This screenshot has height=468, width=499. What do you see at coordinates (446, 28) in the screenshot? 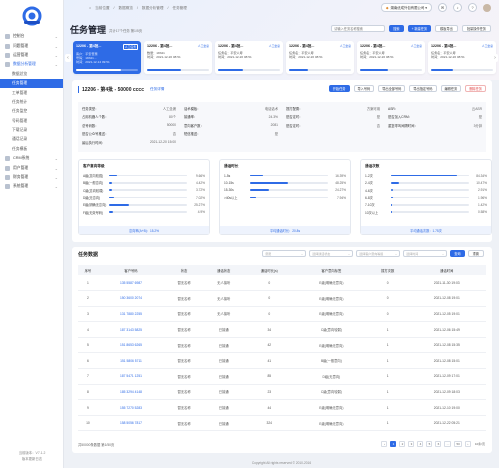
I see `template-export-button: 模板导出` at bounding box center [446, 28].